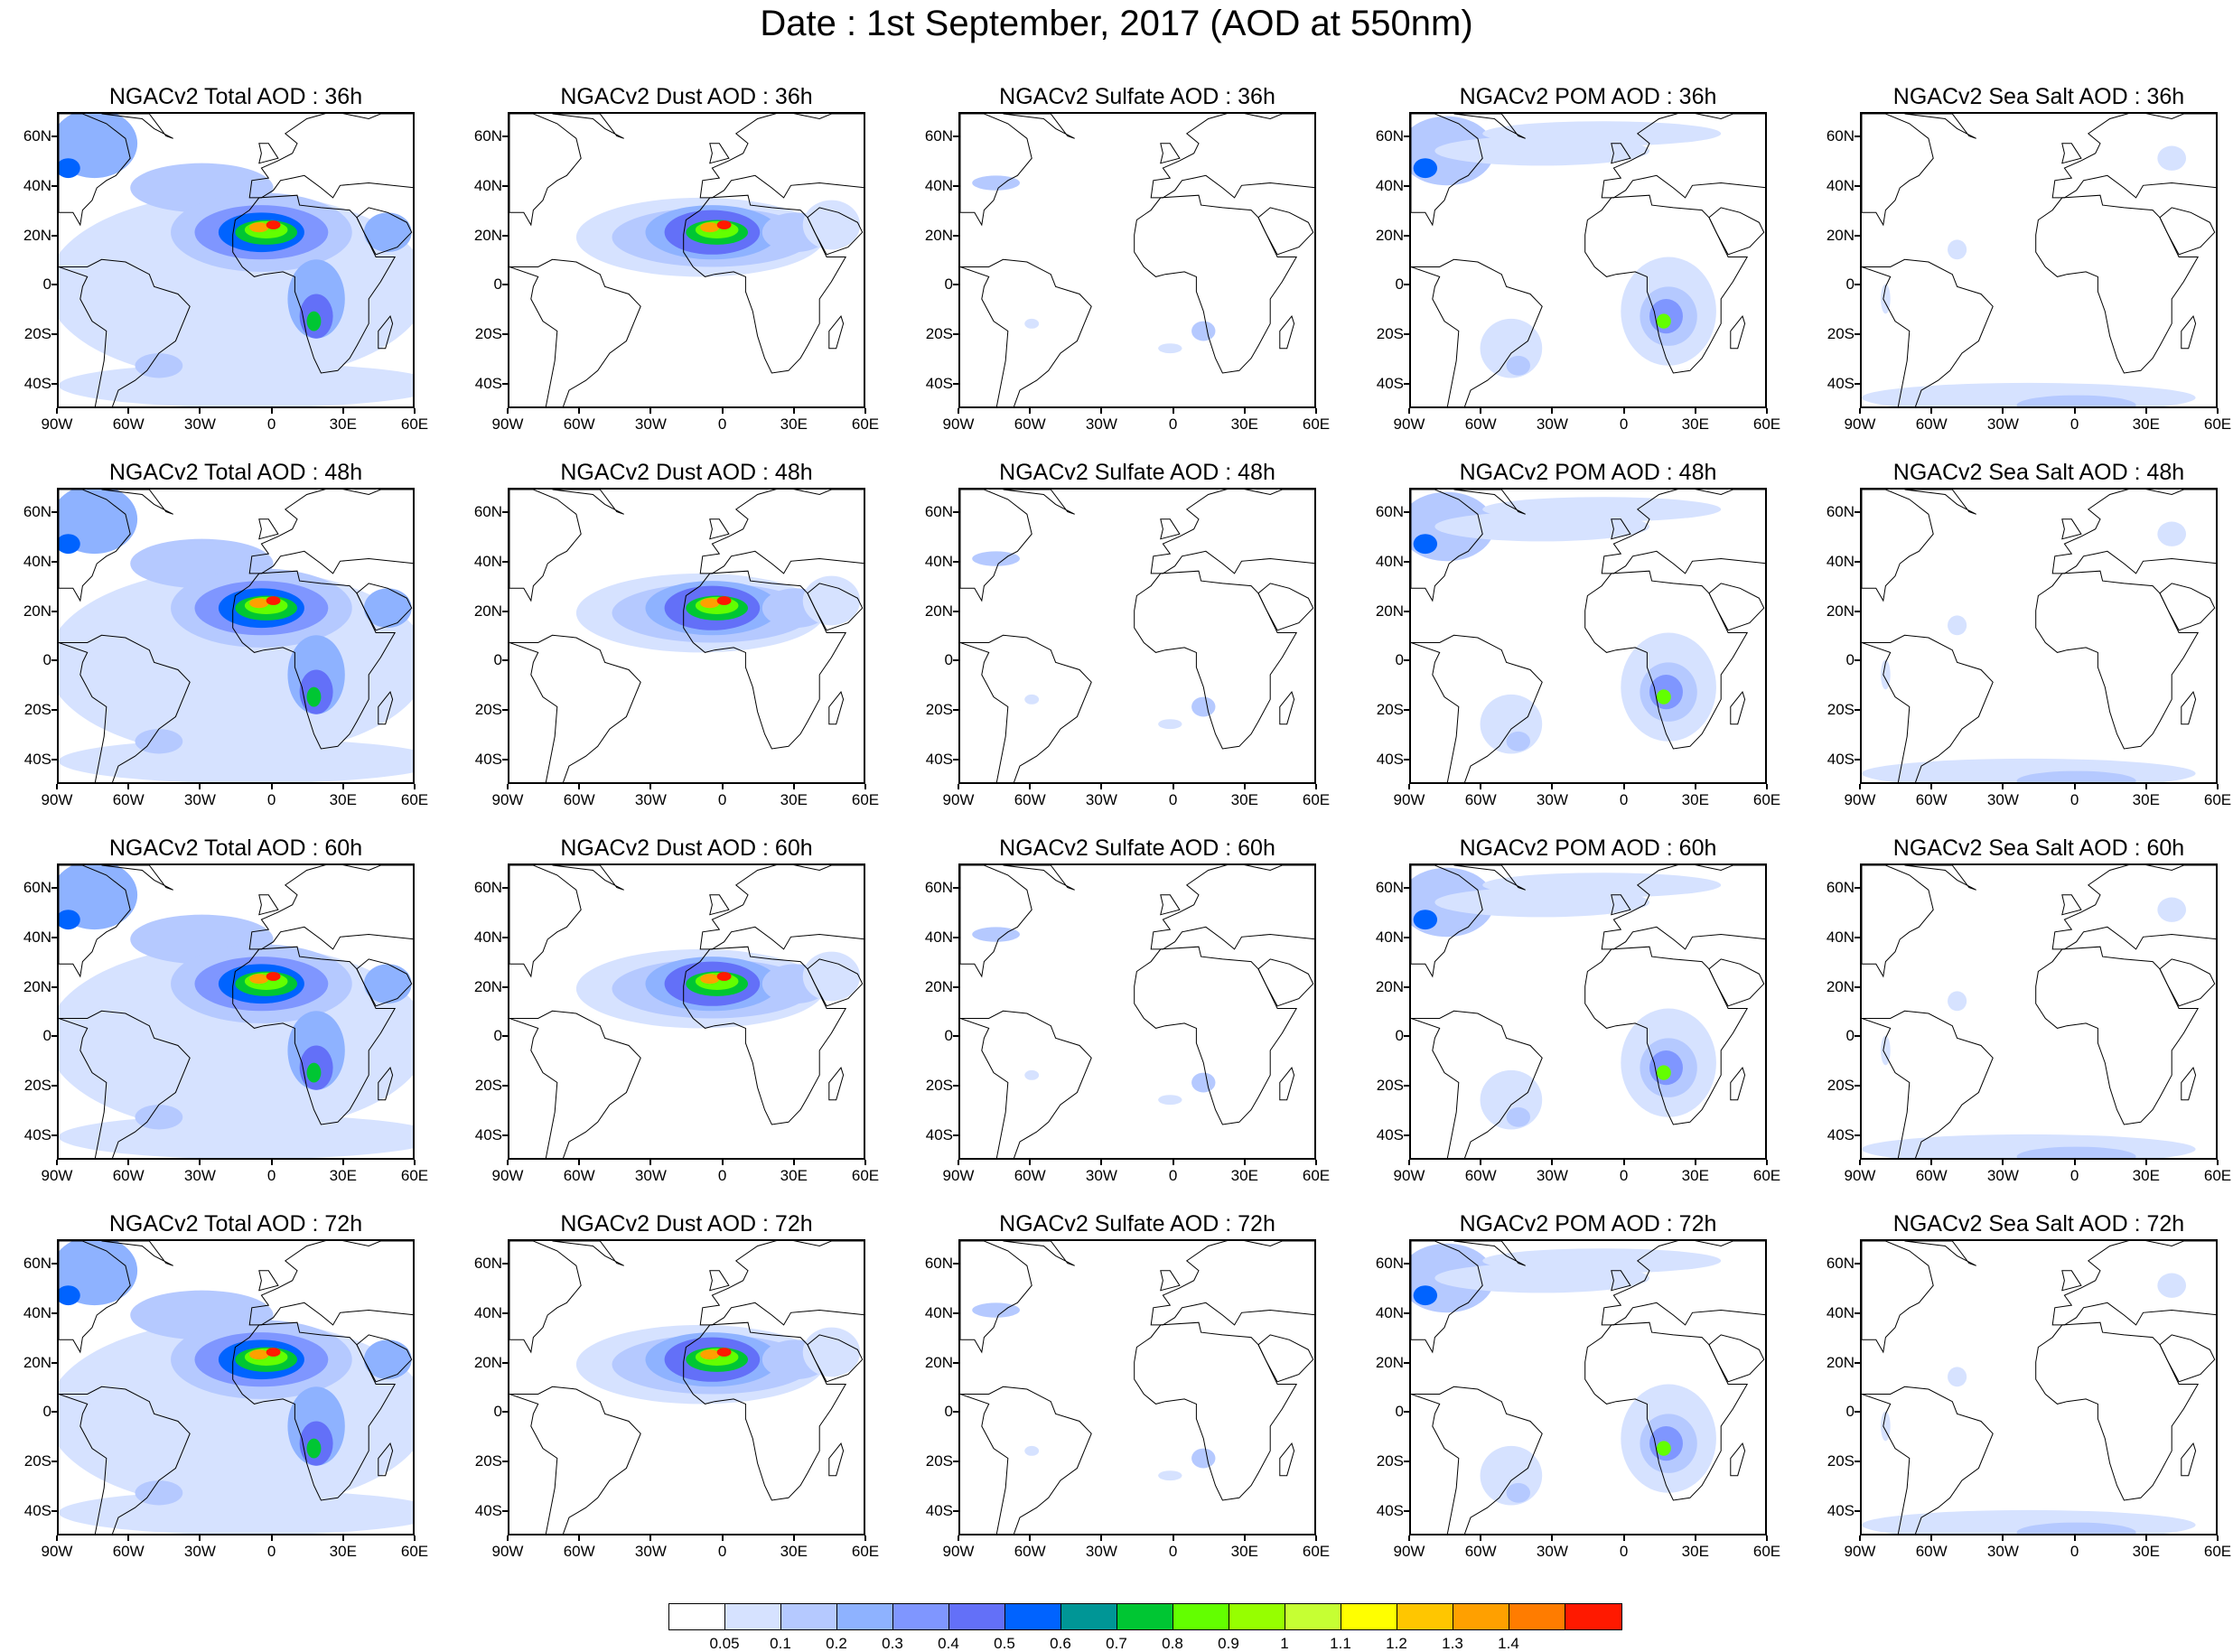  Describe the element at coordinates (1116, 1643) in the screenshot. I see `colorbar-label: 0.7` at that location.